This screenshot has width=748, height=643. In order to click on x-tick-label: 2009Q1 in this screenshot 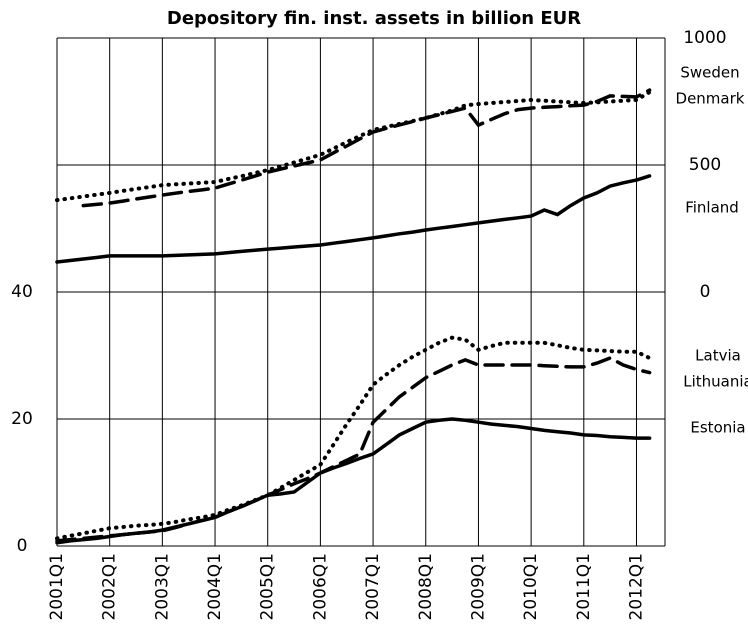, I will do `click(478, 586)`.